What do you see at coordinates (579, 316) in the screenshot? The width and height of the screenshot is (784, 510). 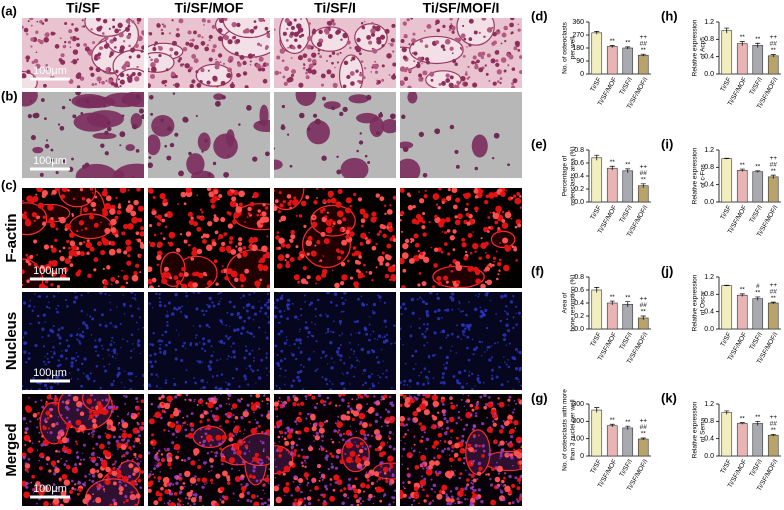 I see `y-tick-label: 0.2` at bounding box center [579, 316].